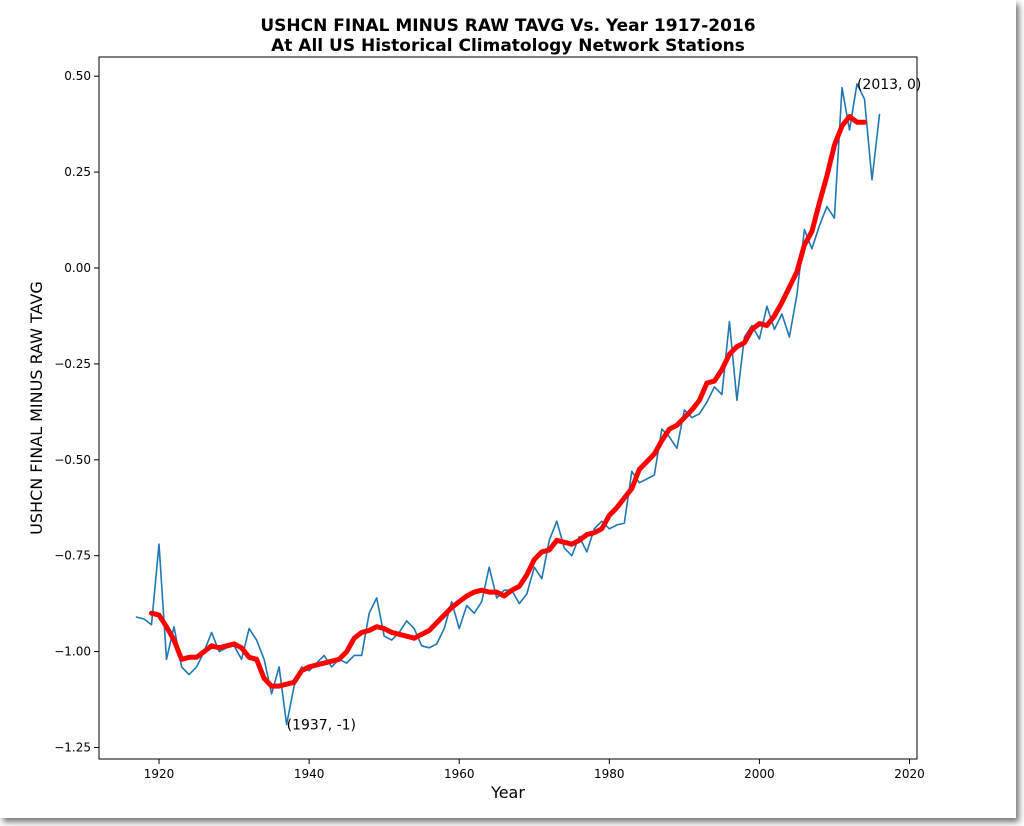  What do you see at coordinates (36, 408) in the screenshot?
I see `y-axis-label: USHCN FINAL MINUS RAW TAVG` at bounding box center [36, 408].